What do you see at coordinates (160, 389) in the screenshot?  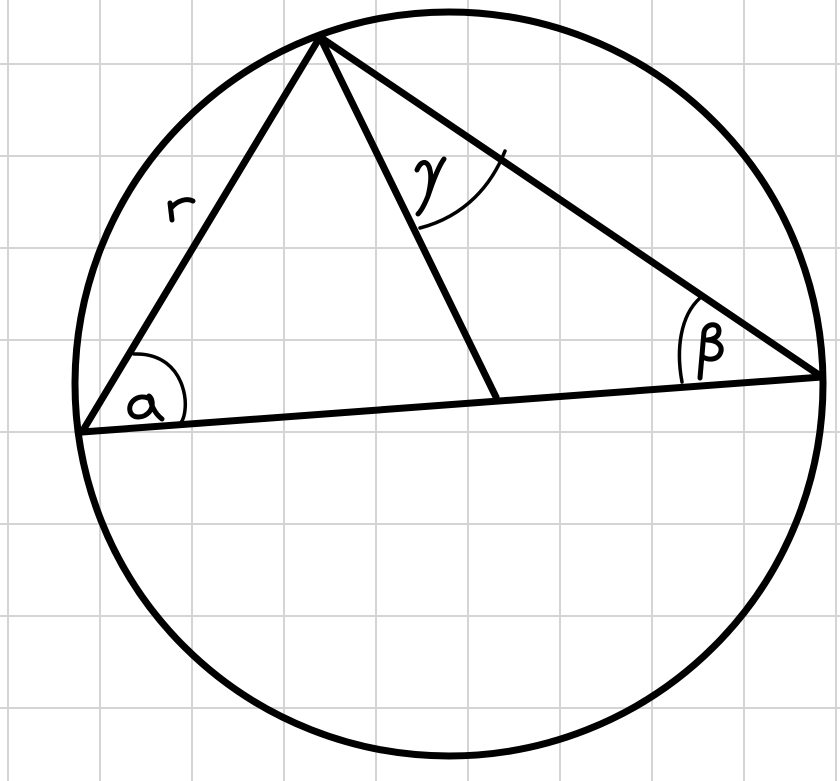 I see `angle-arc-alpha` at bounding box center [160, 389].